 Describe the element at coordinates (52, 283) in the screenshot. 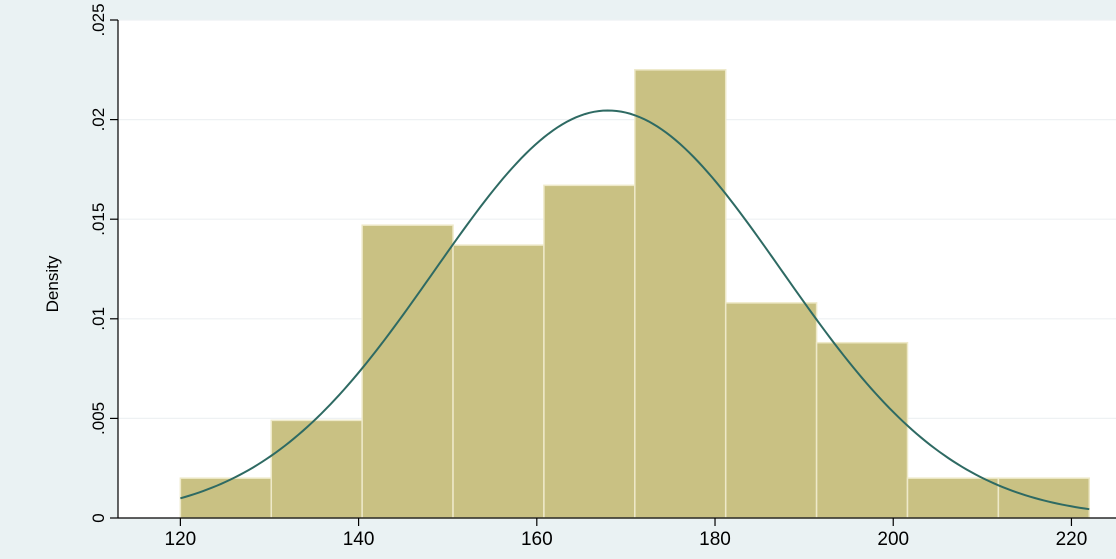

I see `y-axis-title: Density` at that location.